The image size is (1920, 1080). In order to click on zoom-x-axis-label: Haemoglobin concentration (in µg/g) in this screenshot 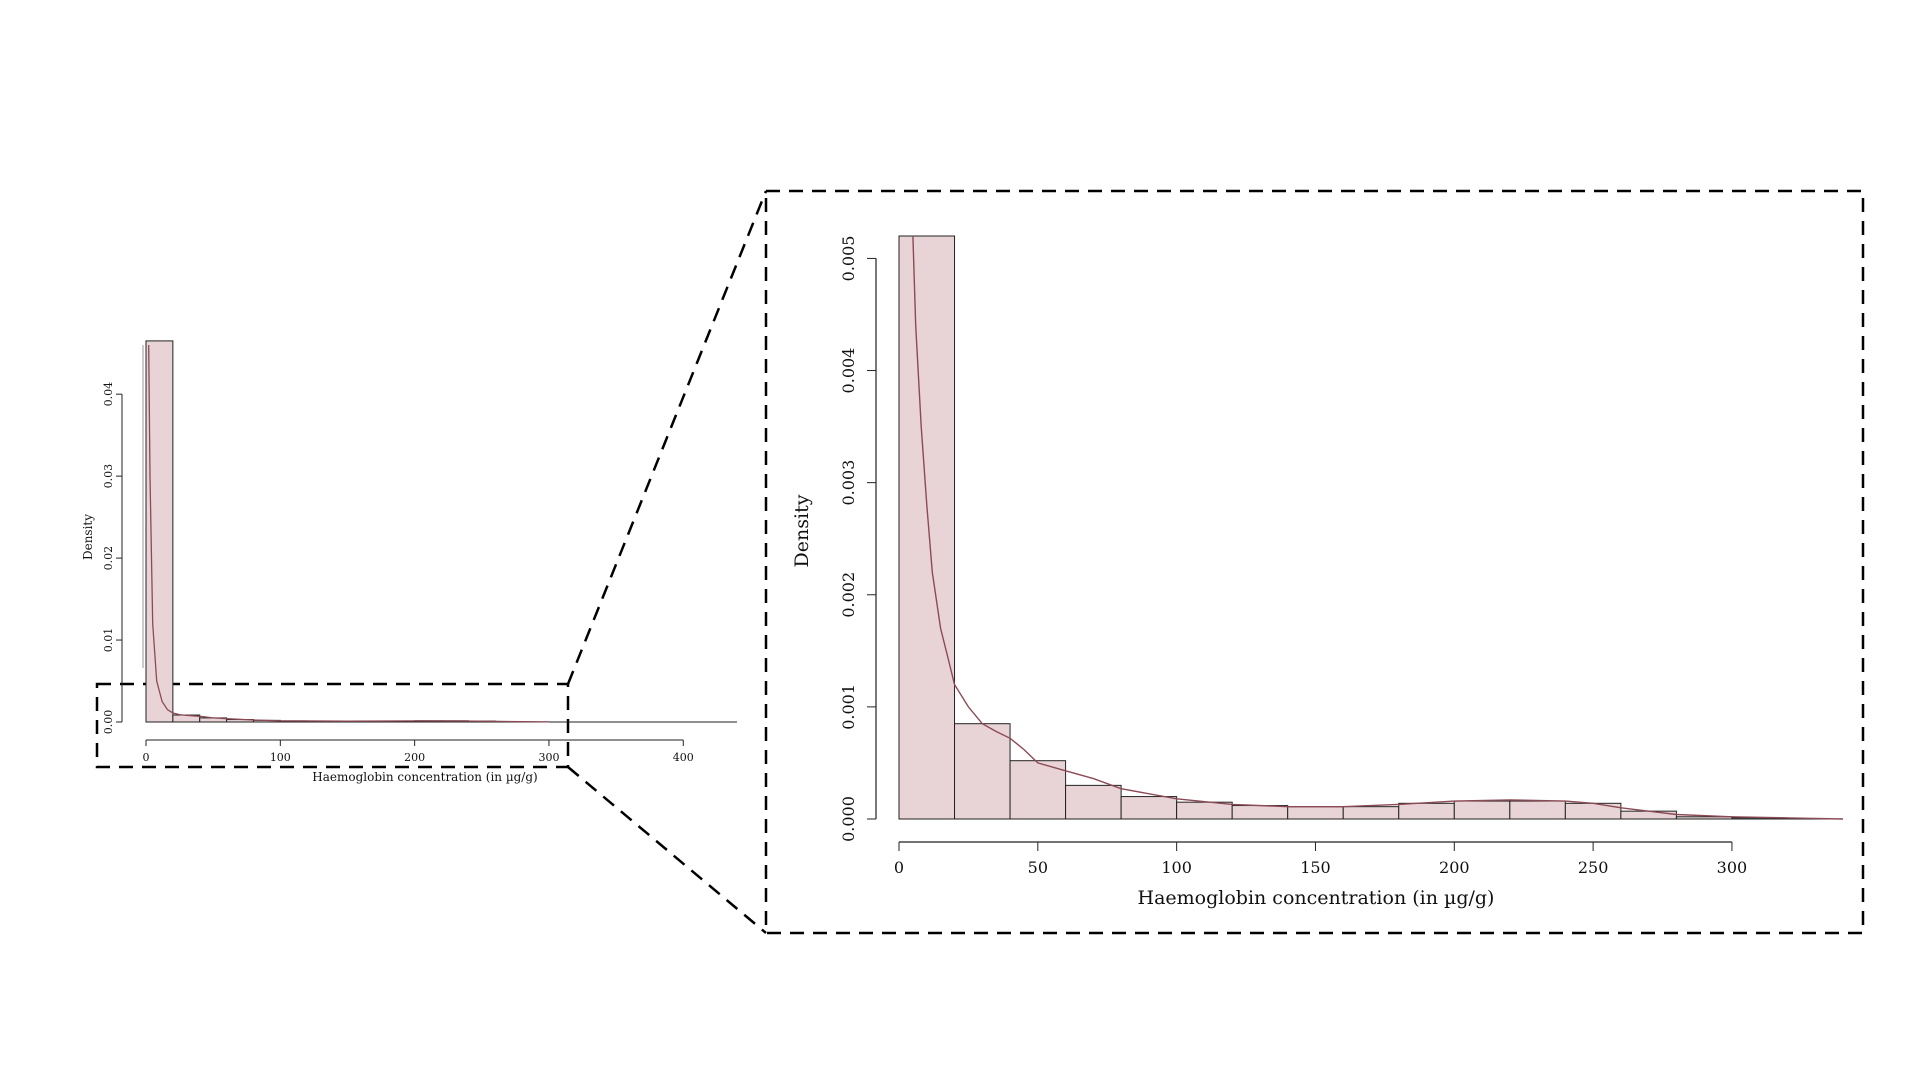, I will do `click(1316, 898)`.